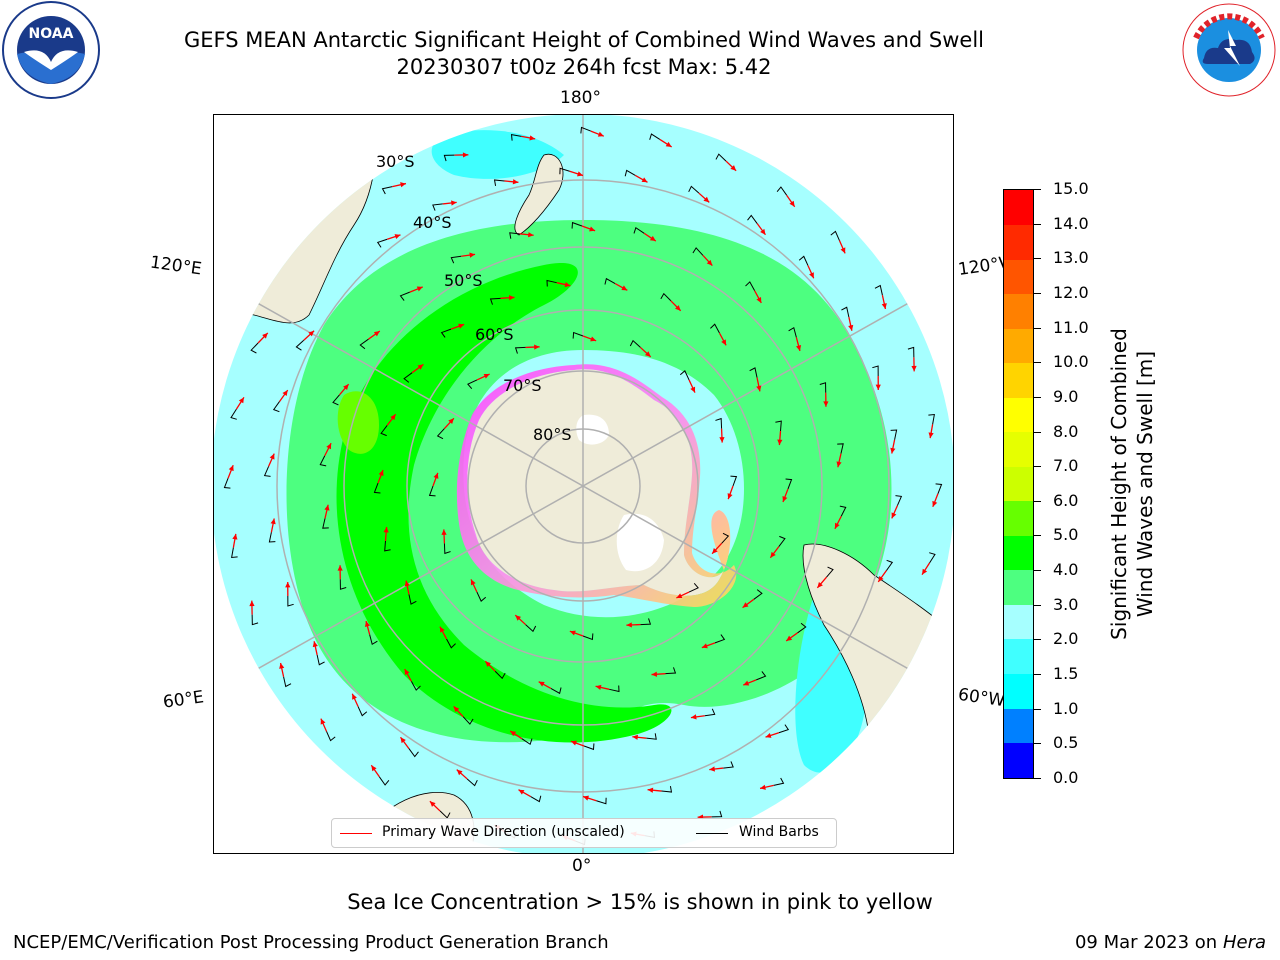 Image resolution: width=1280 pixels, height=960 pixels. What do you see at coordinates (1037, 709) in the screenshot?
I see `colorbar-tick` at bounding box center [1037, 709].